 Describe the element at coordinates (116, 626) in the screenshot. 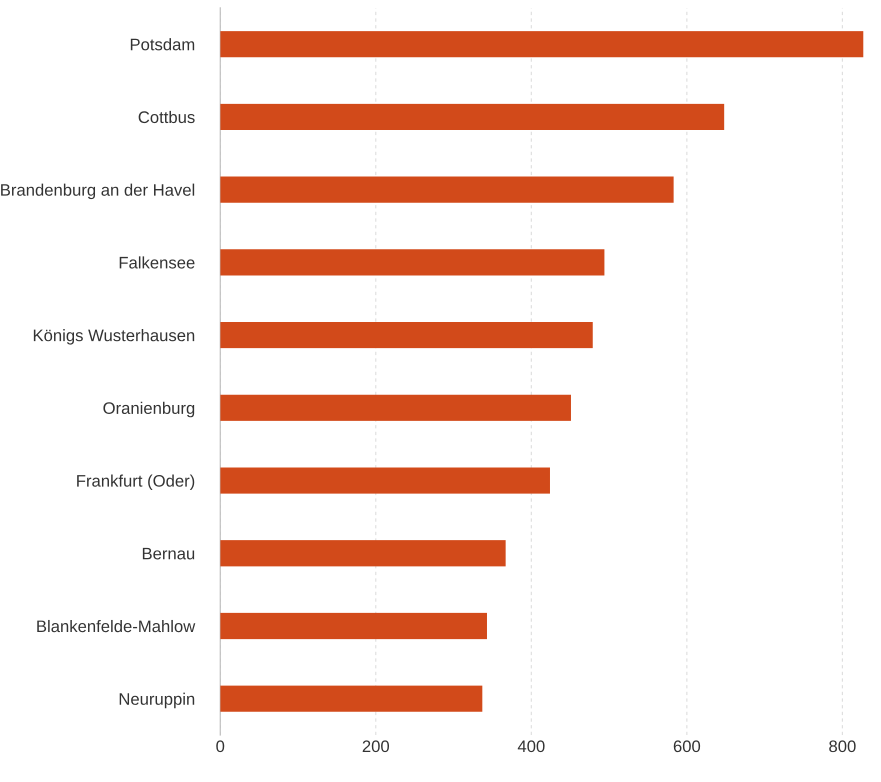

I see `y-tick-label: Blankenfelde-Mahlow` at that location.